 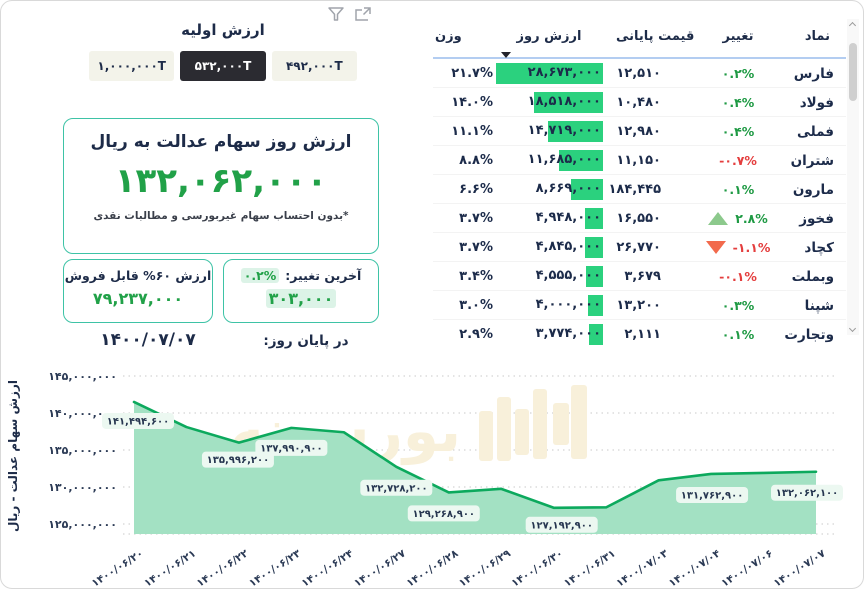 I want to click on symbol-cell: فولاد, so click(x=816, y=102).